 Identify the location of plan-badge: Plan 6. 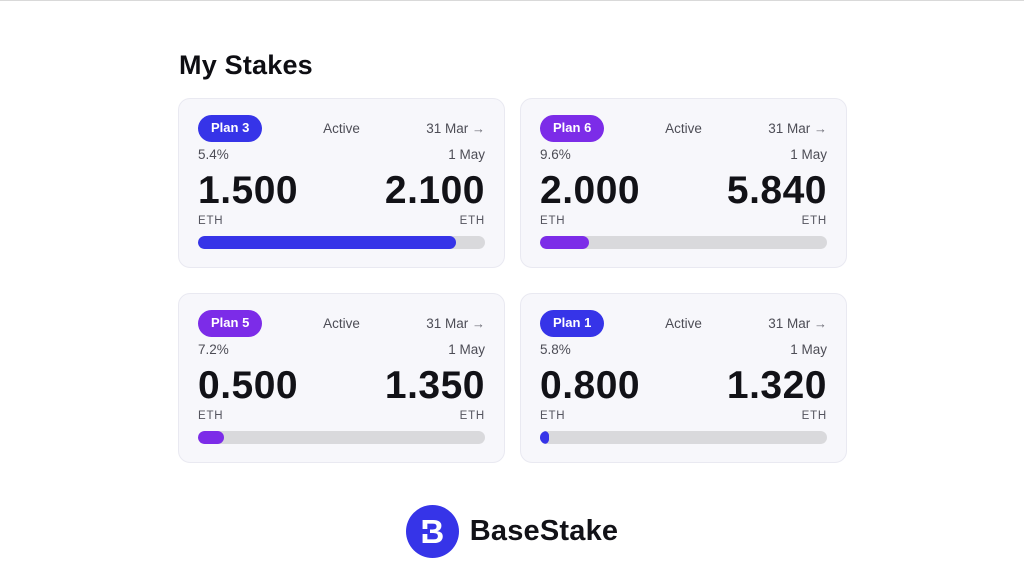
(572, 128).